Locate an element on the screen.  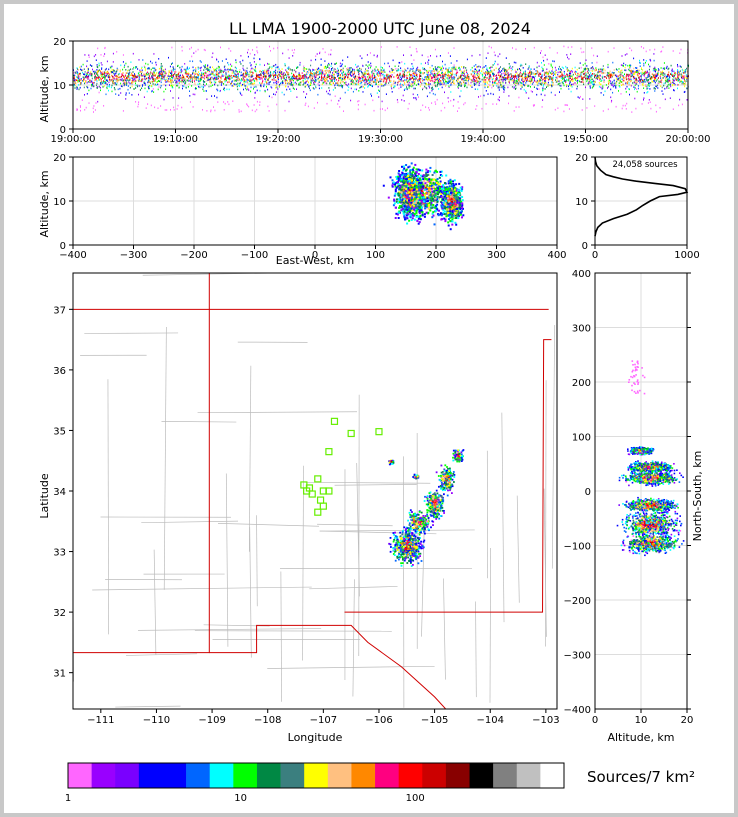
p1-xtick-label: 19:20:00 is located at coordinates (278, 139).